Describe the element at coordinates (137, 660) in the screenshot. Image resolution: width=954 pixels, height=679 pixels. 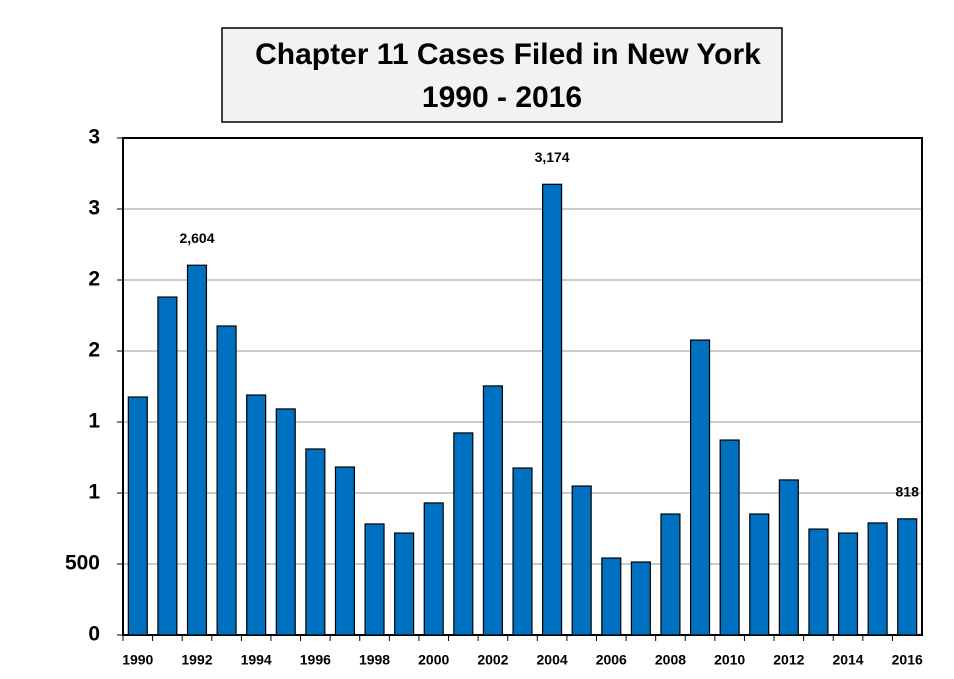
I see `x-tick-label: 1990` at that location.